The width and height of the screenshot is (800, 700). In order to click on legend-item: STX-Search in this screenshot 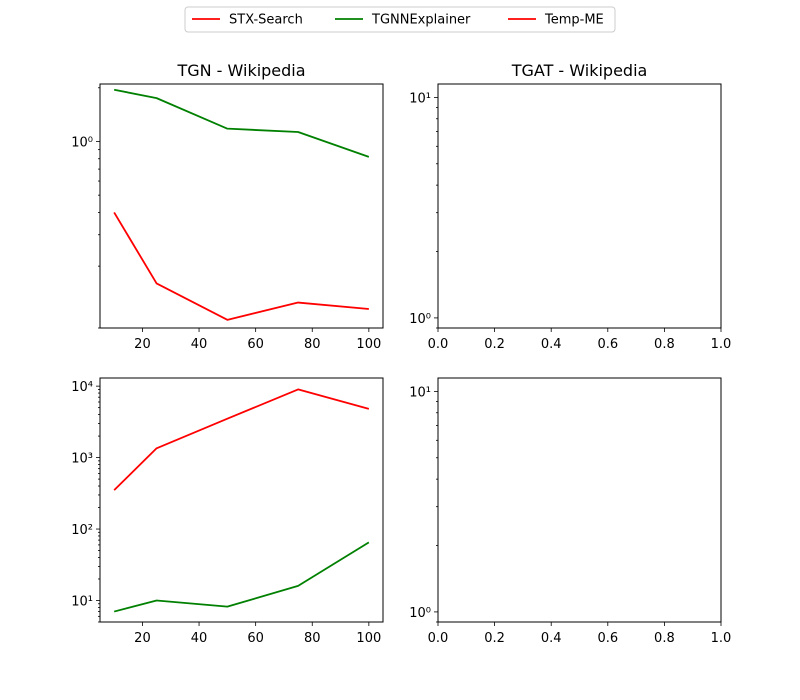, I will do `click(247, 20)`.